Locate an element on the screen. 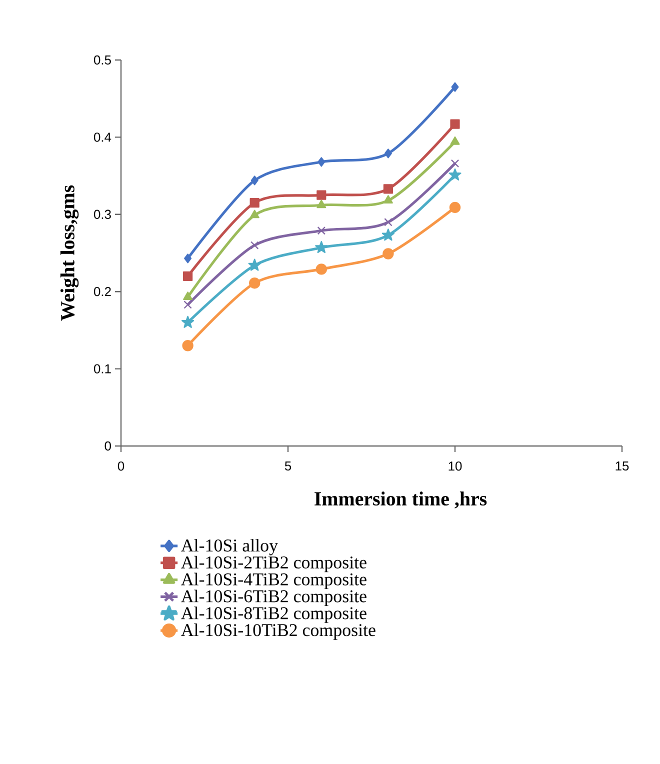 The height and width of the screenshot is (764, 660). y-tick-label: 0.1 is located at coordinates (102, 369).